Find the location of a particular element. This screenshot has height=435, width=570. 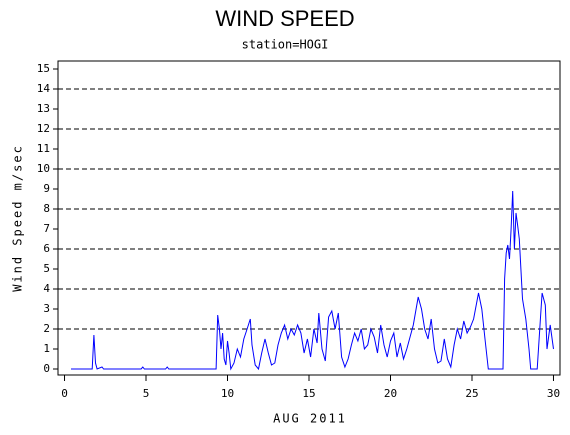

y-tick-label: 4 is located at coordinates (46, 288).